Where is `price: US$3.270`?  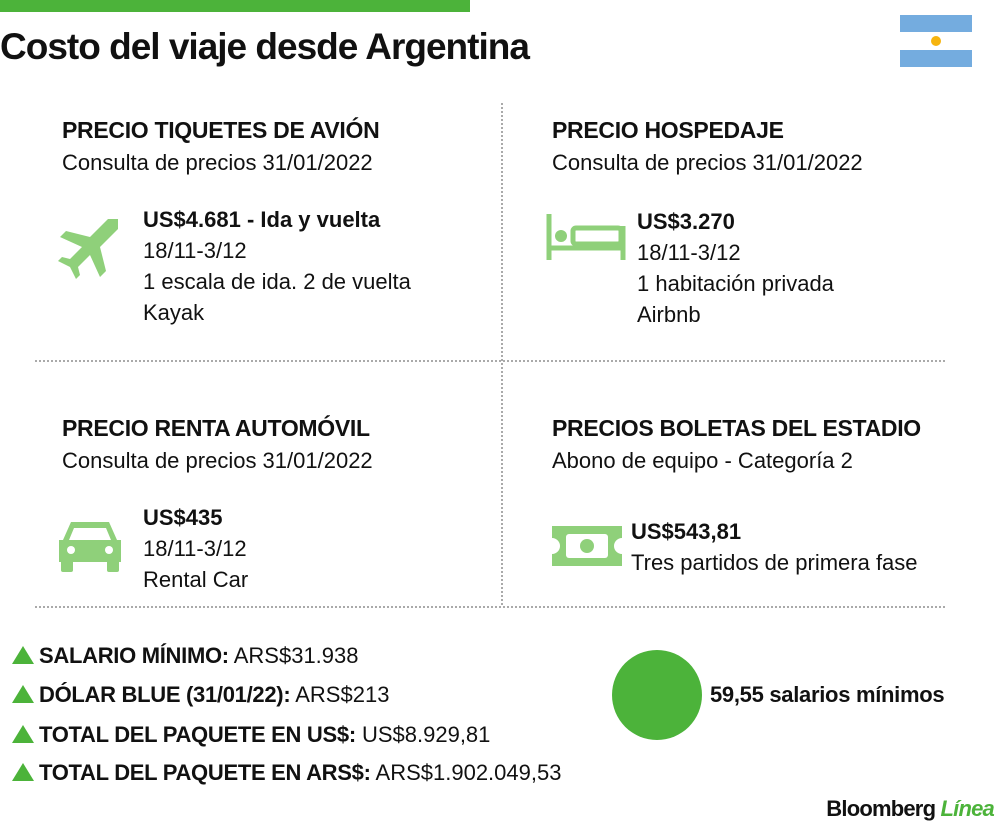
price: US$3.270 is located at coordinates (686, 221).